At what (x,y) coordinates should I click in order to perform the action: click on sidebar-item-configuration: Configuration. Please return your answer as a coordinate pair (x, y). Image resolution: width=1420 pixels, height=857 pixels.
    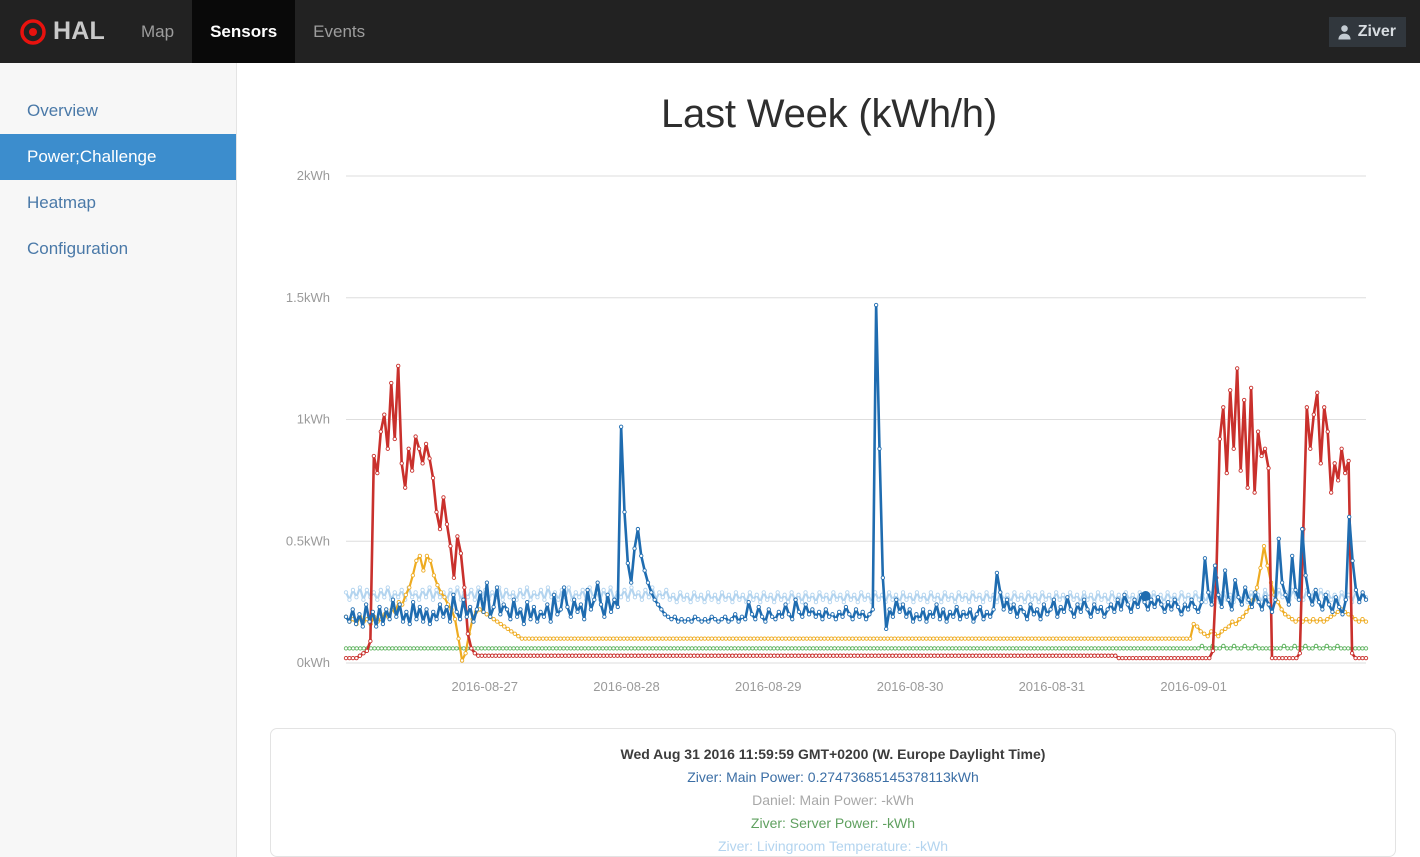
    Looking at the image, I should click on (78, 248).